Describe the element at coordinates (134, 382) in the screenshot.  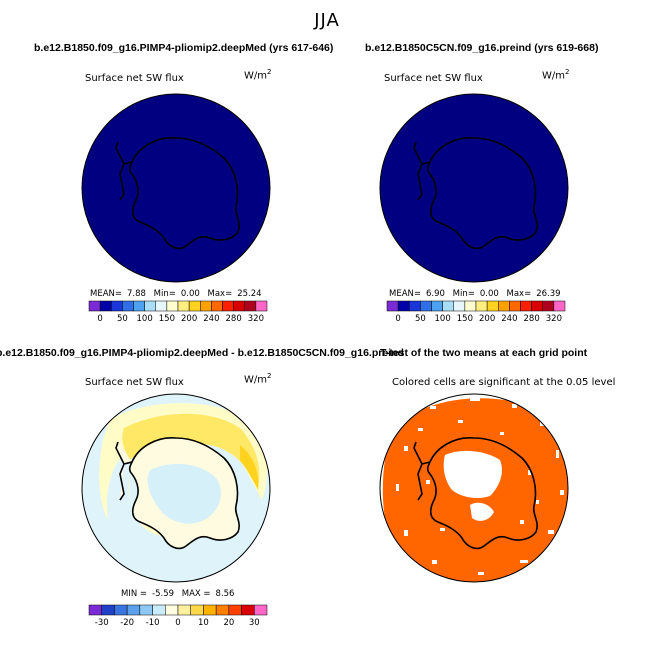
I see `panel3-field-label: Surface net SW flux` at that location.